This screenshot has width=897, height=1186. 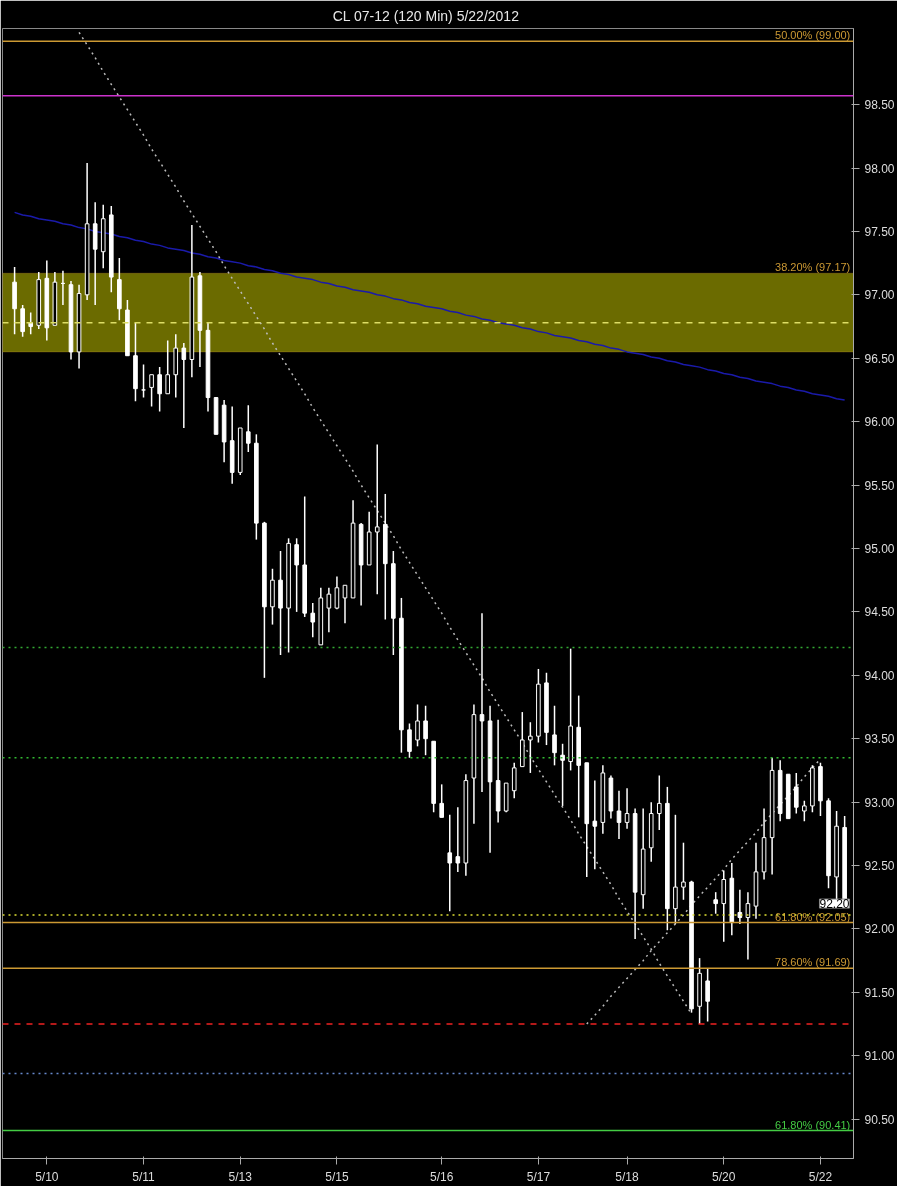 I want to click on y-tick-label: 97.50, so click(x=879, y=231).